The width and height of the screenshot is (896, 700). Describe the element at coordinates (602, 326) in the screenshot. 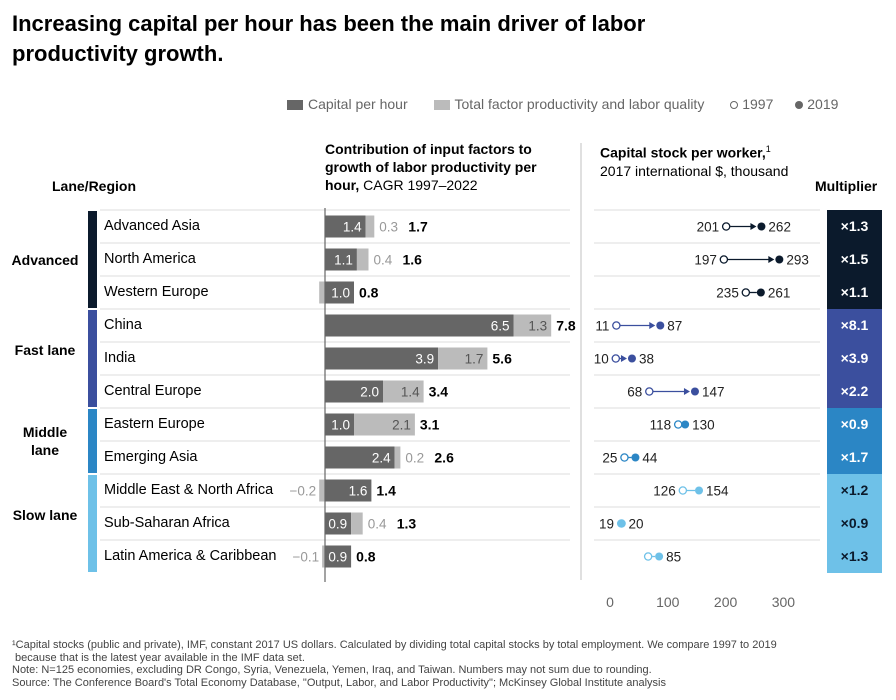

I see `dot-1997-label: 11` at that location.